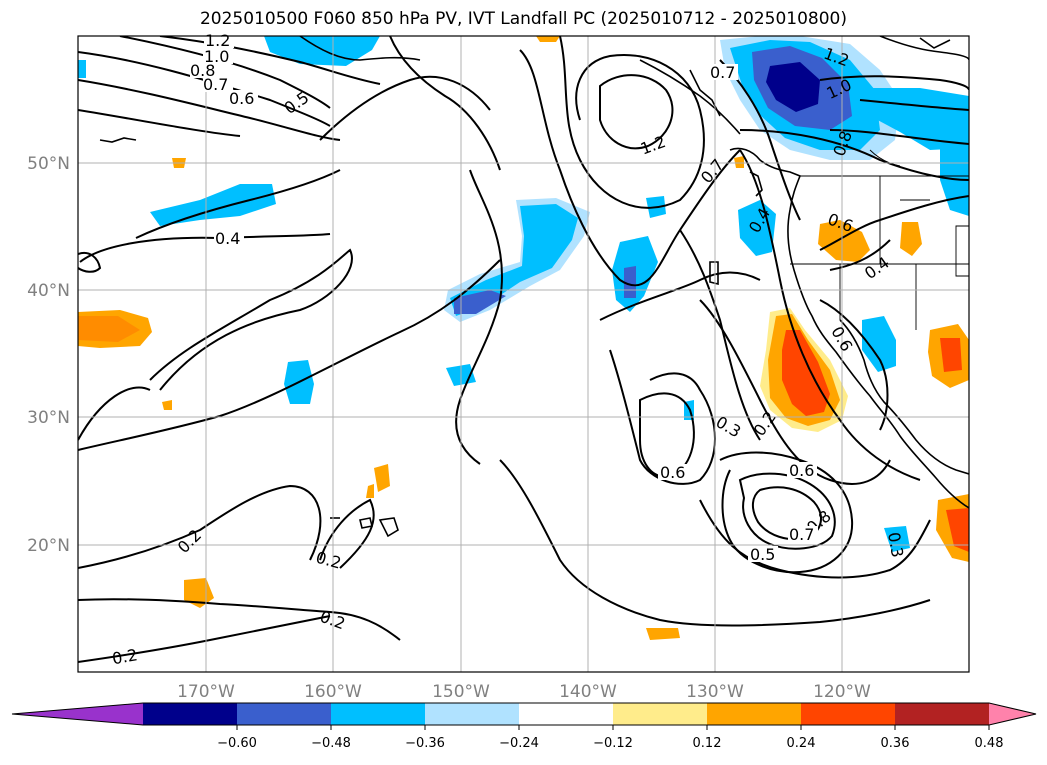 The height and width of the screenshot is (765, 1047). I want to click on colorbar-extend-low, so click(77, 714).